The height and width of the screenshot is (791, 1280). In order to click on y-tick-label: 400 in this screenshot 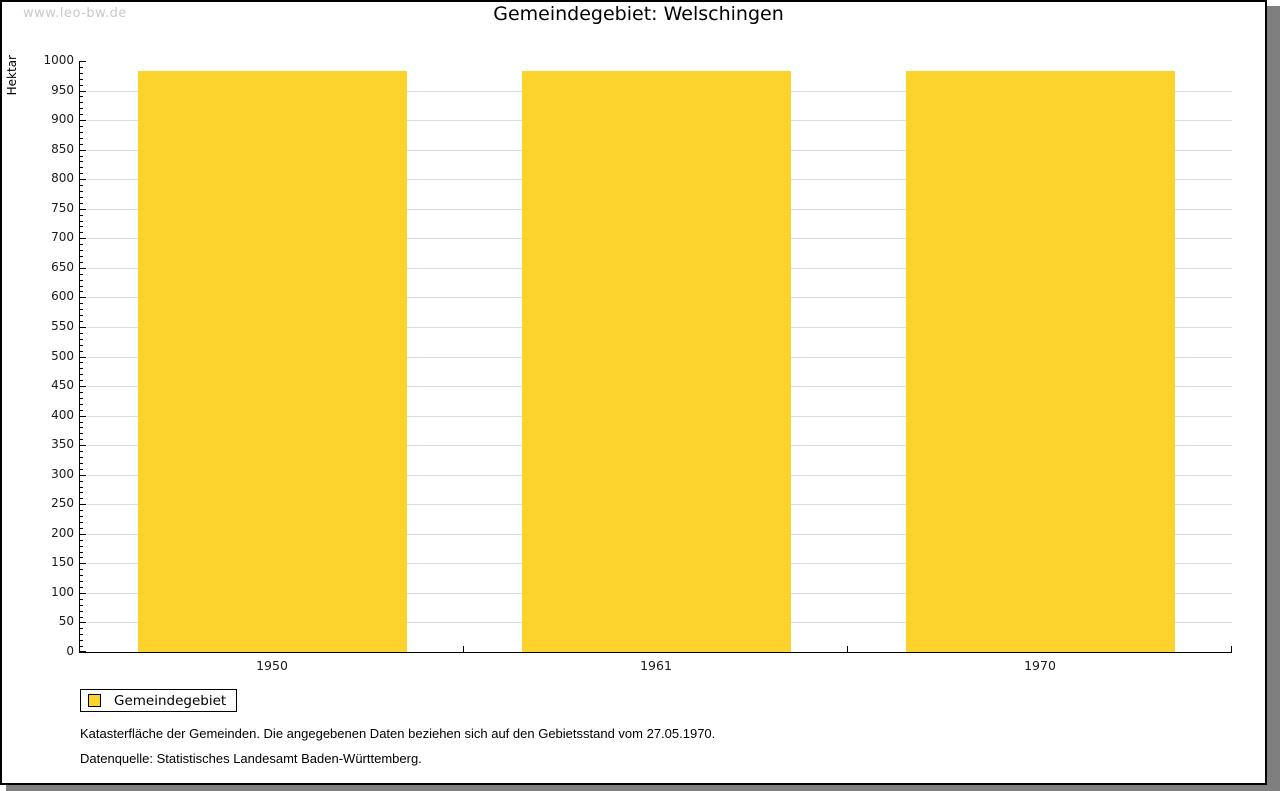, I will do `click(62, 415)`.